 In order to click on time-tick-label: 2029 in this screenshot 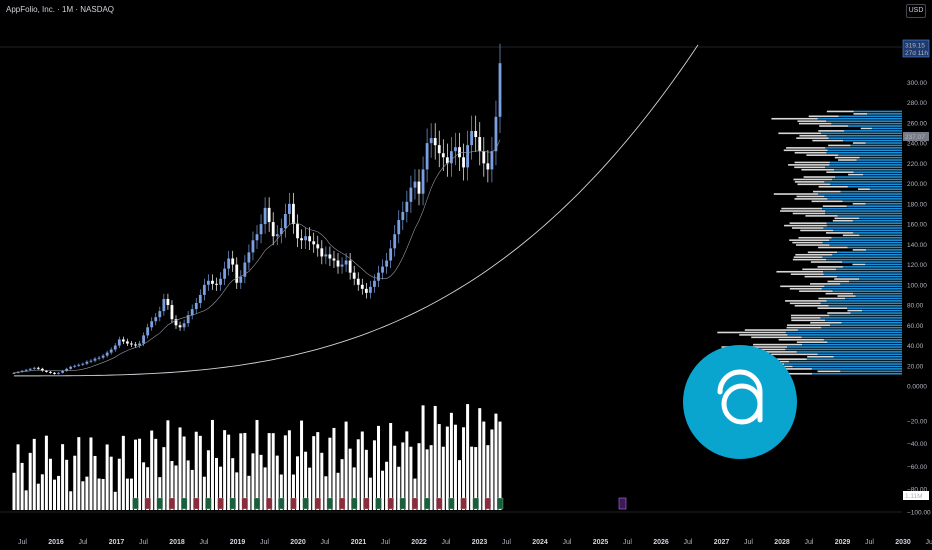, I will do `click(843, 542)`.